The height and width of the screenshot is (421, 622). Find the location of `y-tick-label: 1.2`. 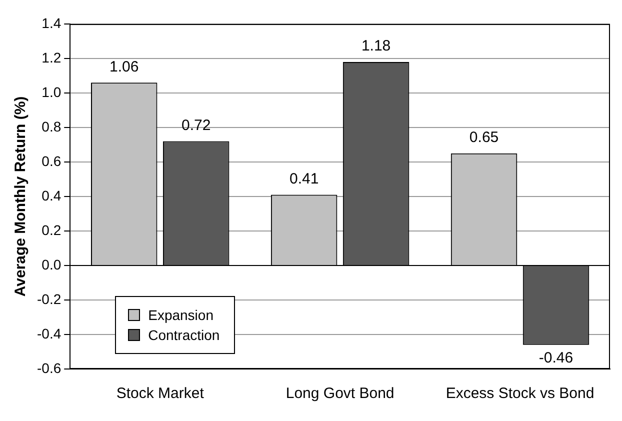

y-tick-label: 1.2 is located at coordinates (52, 57).